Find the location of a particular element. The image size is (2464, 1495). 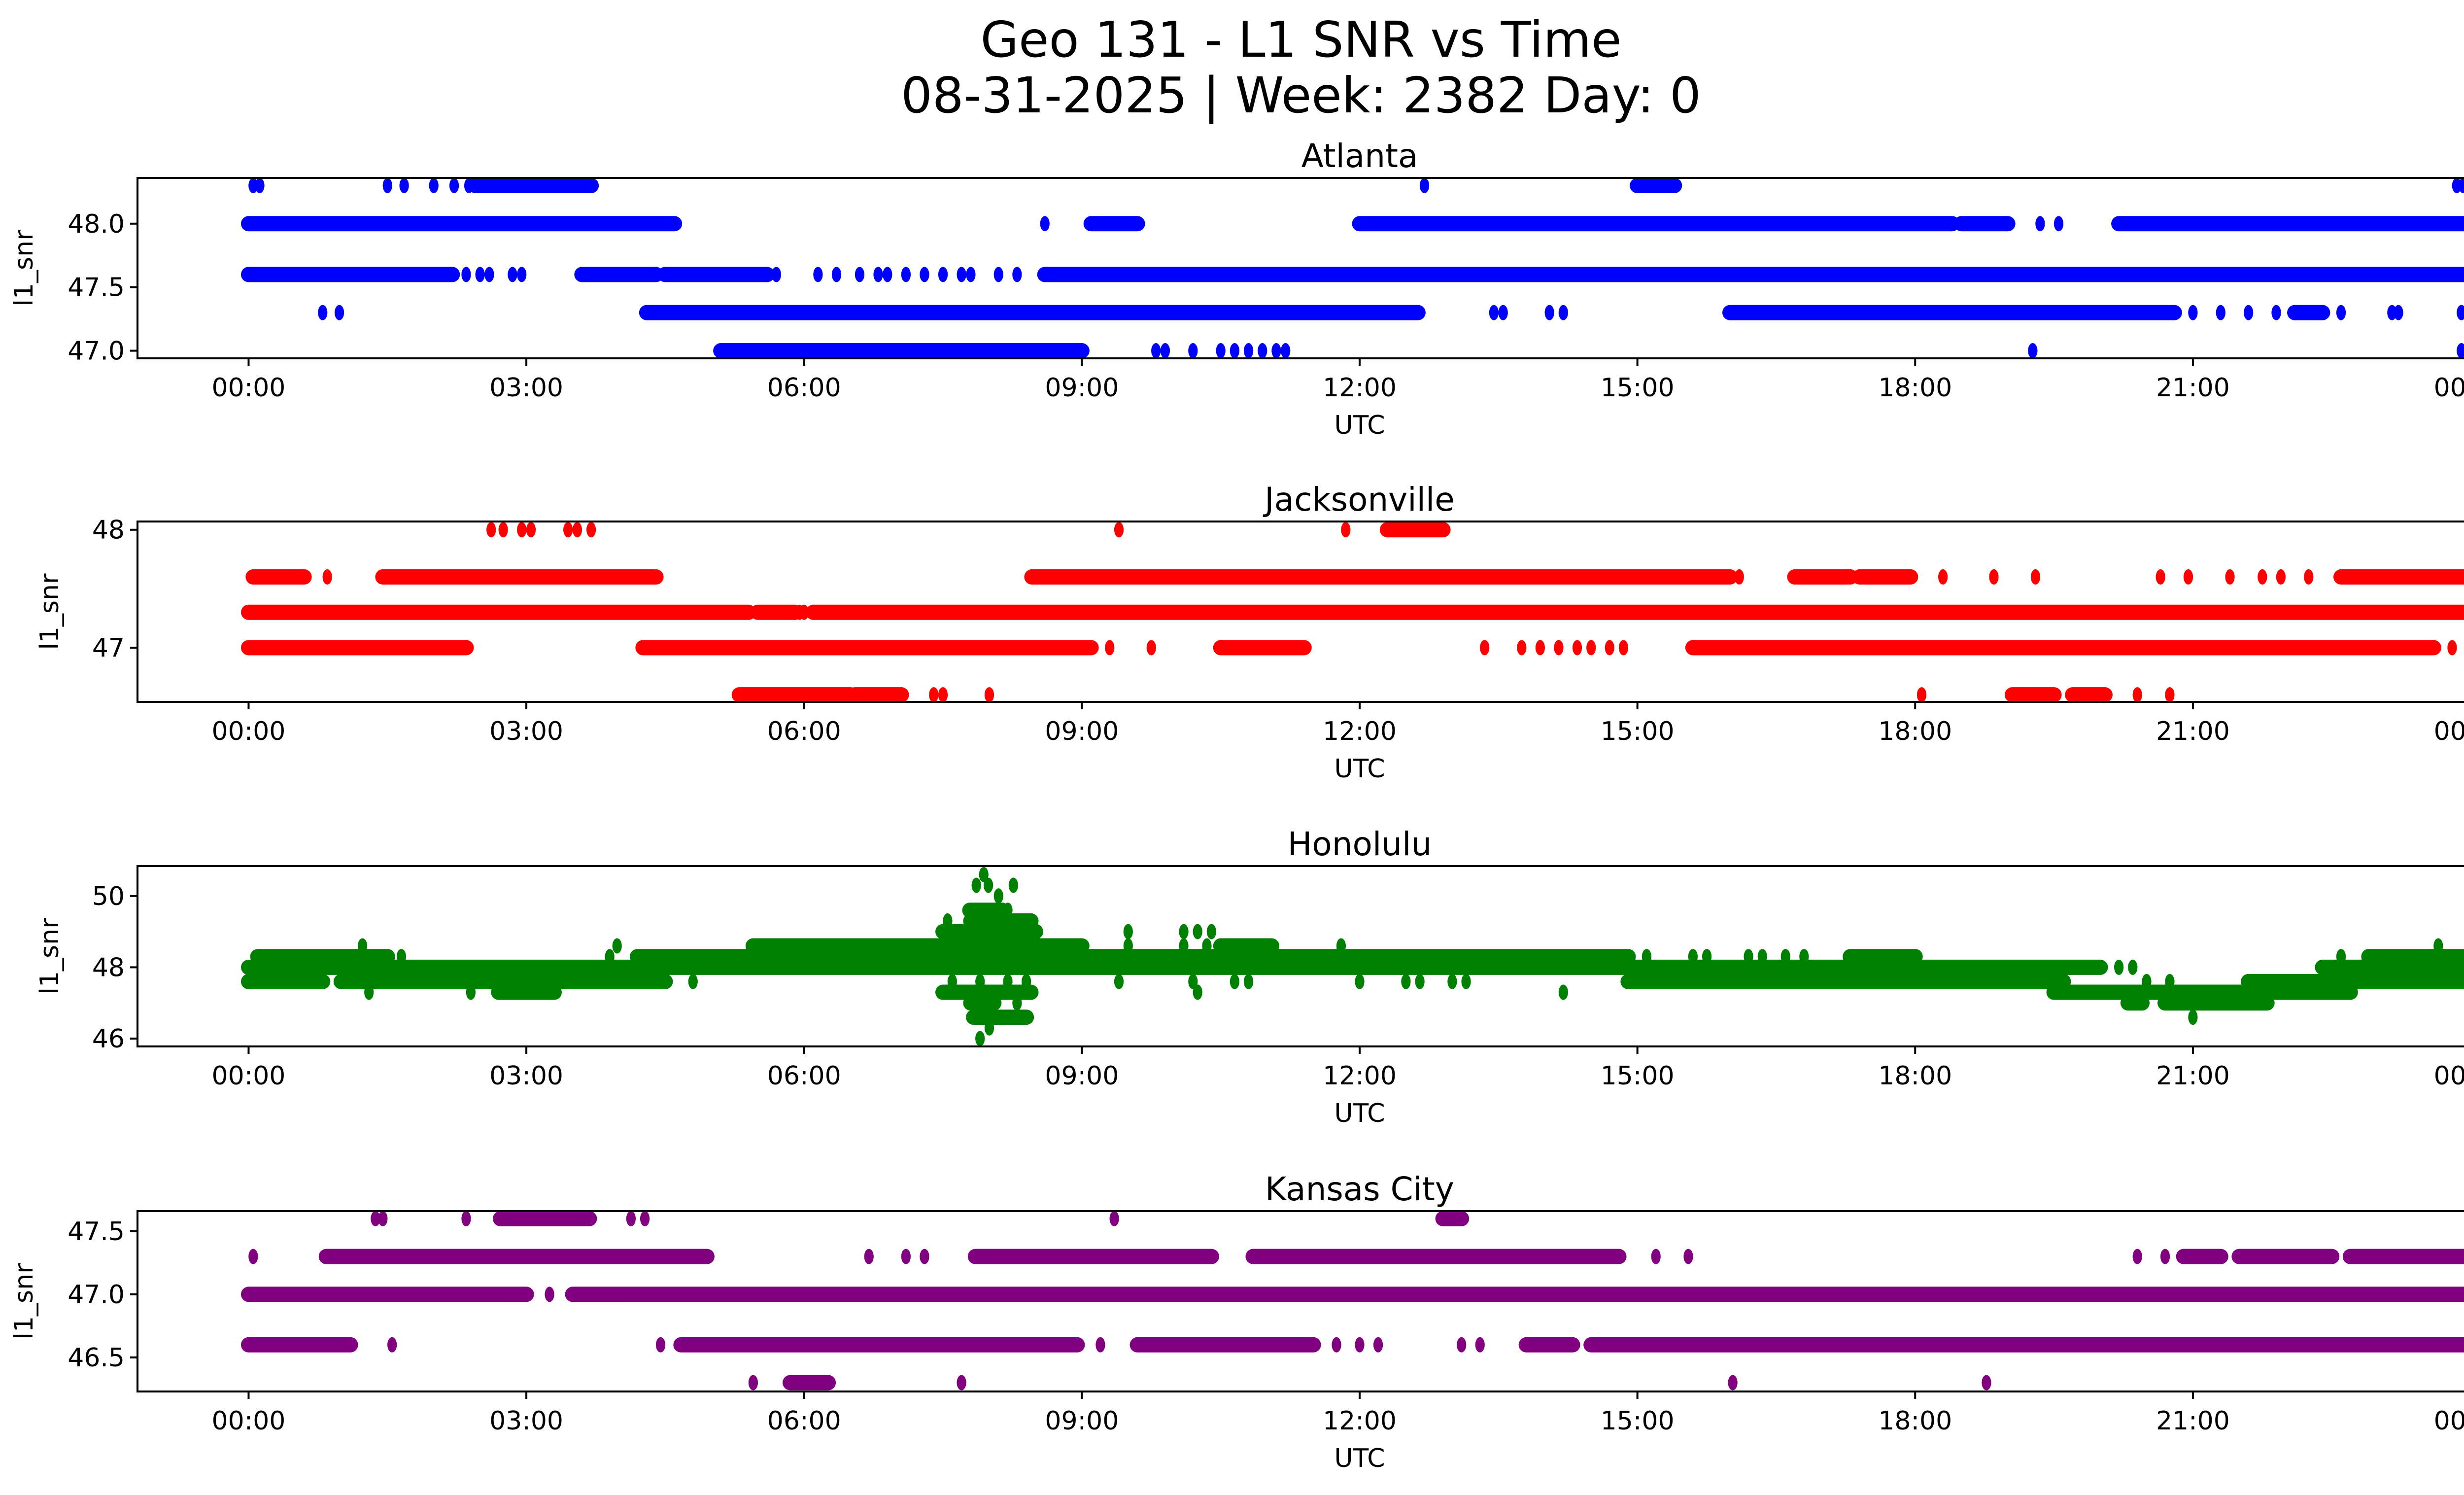

data-run-47.6-1 is located at coordinates (519, 577).